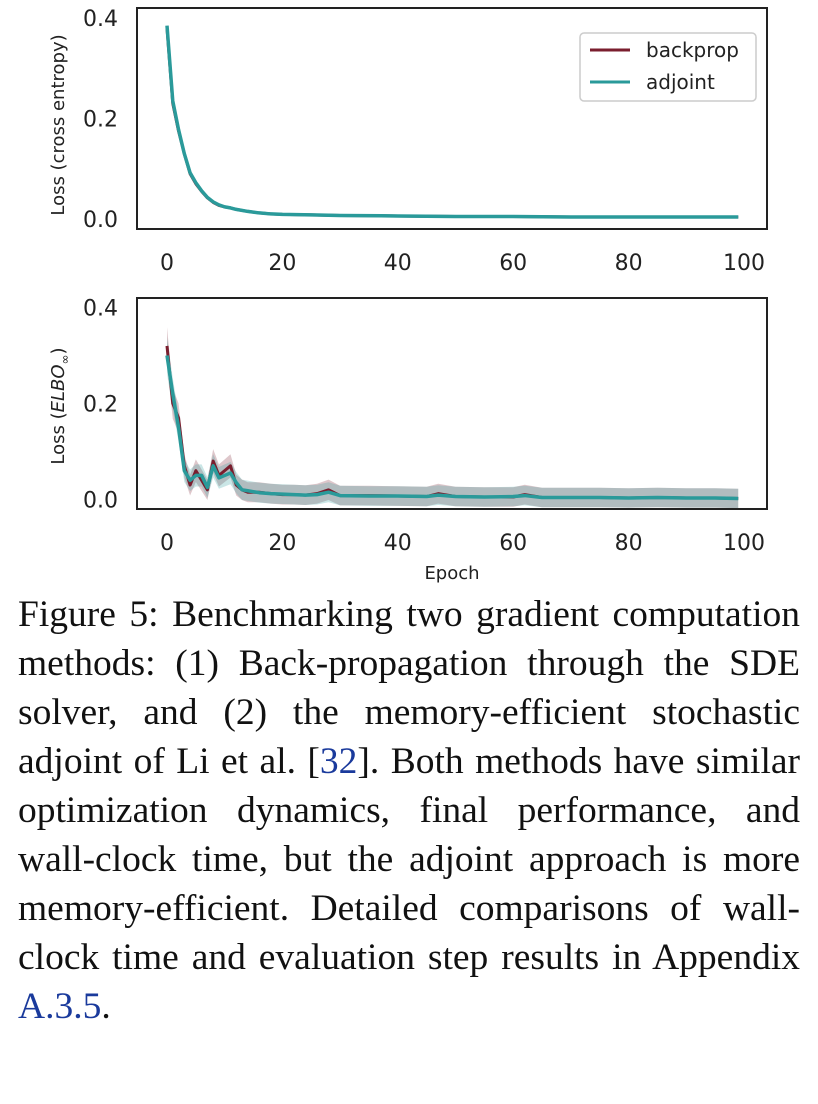 This screenshot has width=818, height=1104. What do you see at coordinates (338, 761) in the screenshot?
I see `citation-link: 32` at bounding box center [338, 761].